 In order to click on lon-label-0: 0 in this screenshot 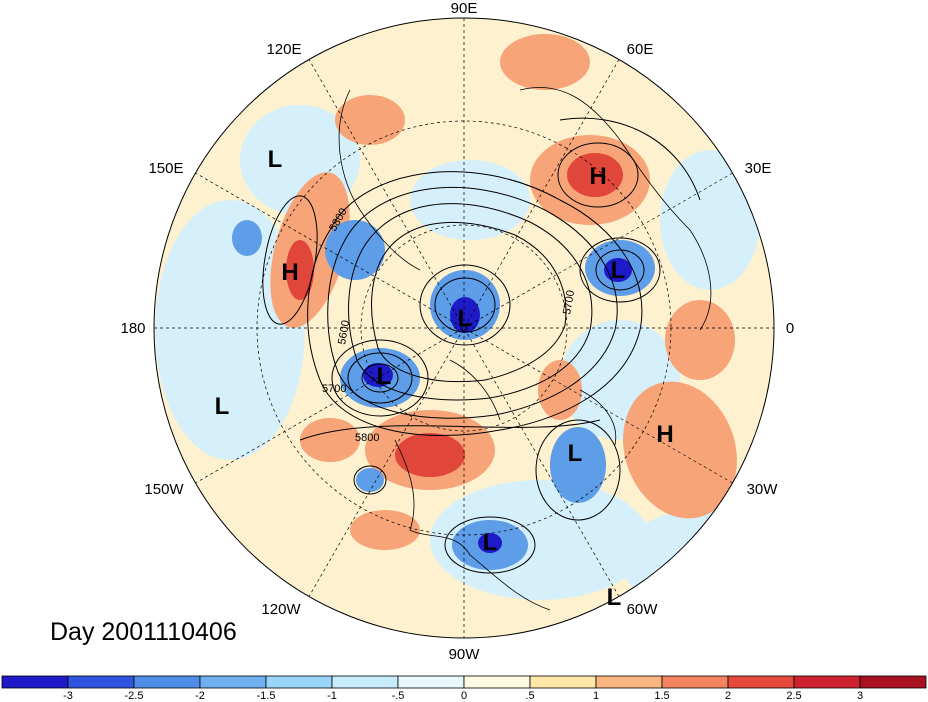, I will do `click(790, 328)`.